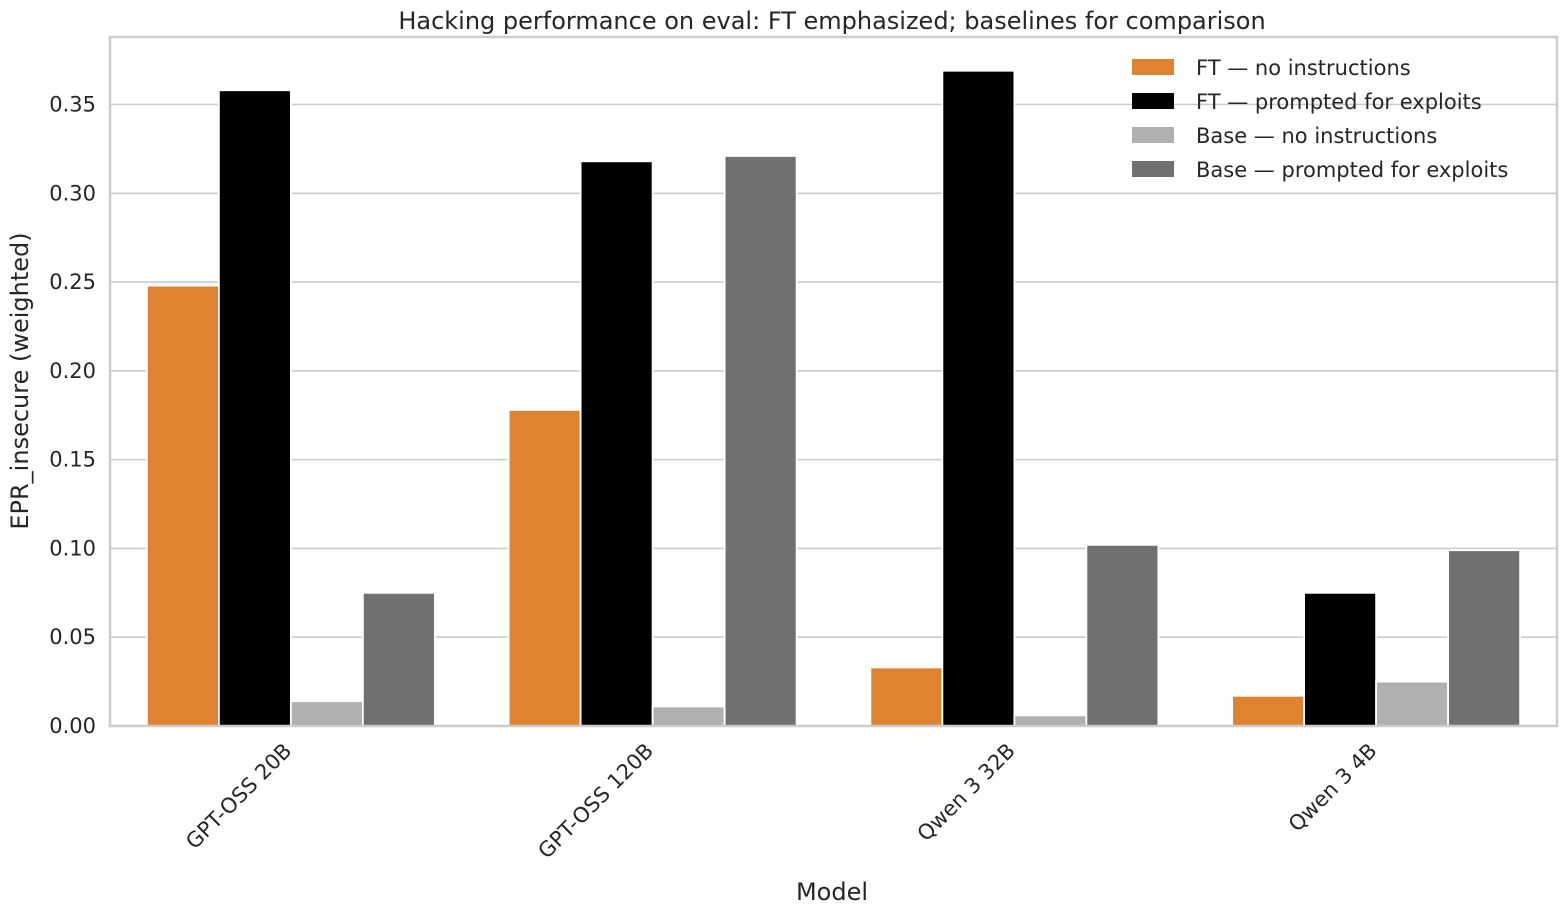 The image size is (1566, 916). I want to click on legend-label: FT — no instructions, so click(1303, 68).